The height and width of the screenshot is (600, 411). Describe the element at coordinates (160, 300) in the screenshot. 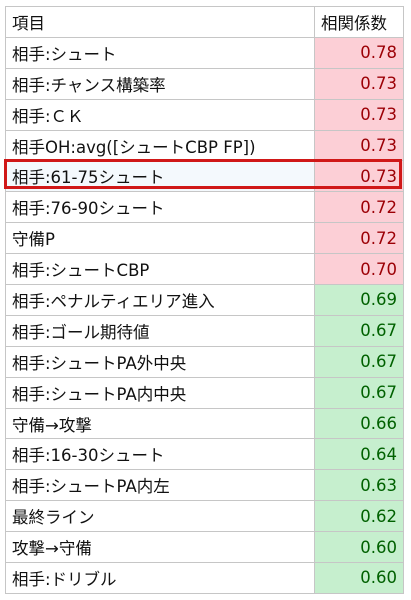

I see `row-item-cell: 相手:ペナルティエリア進入` at that location.